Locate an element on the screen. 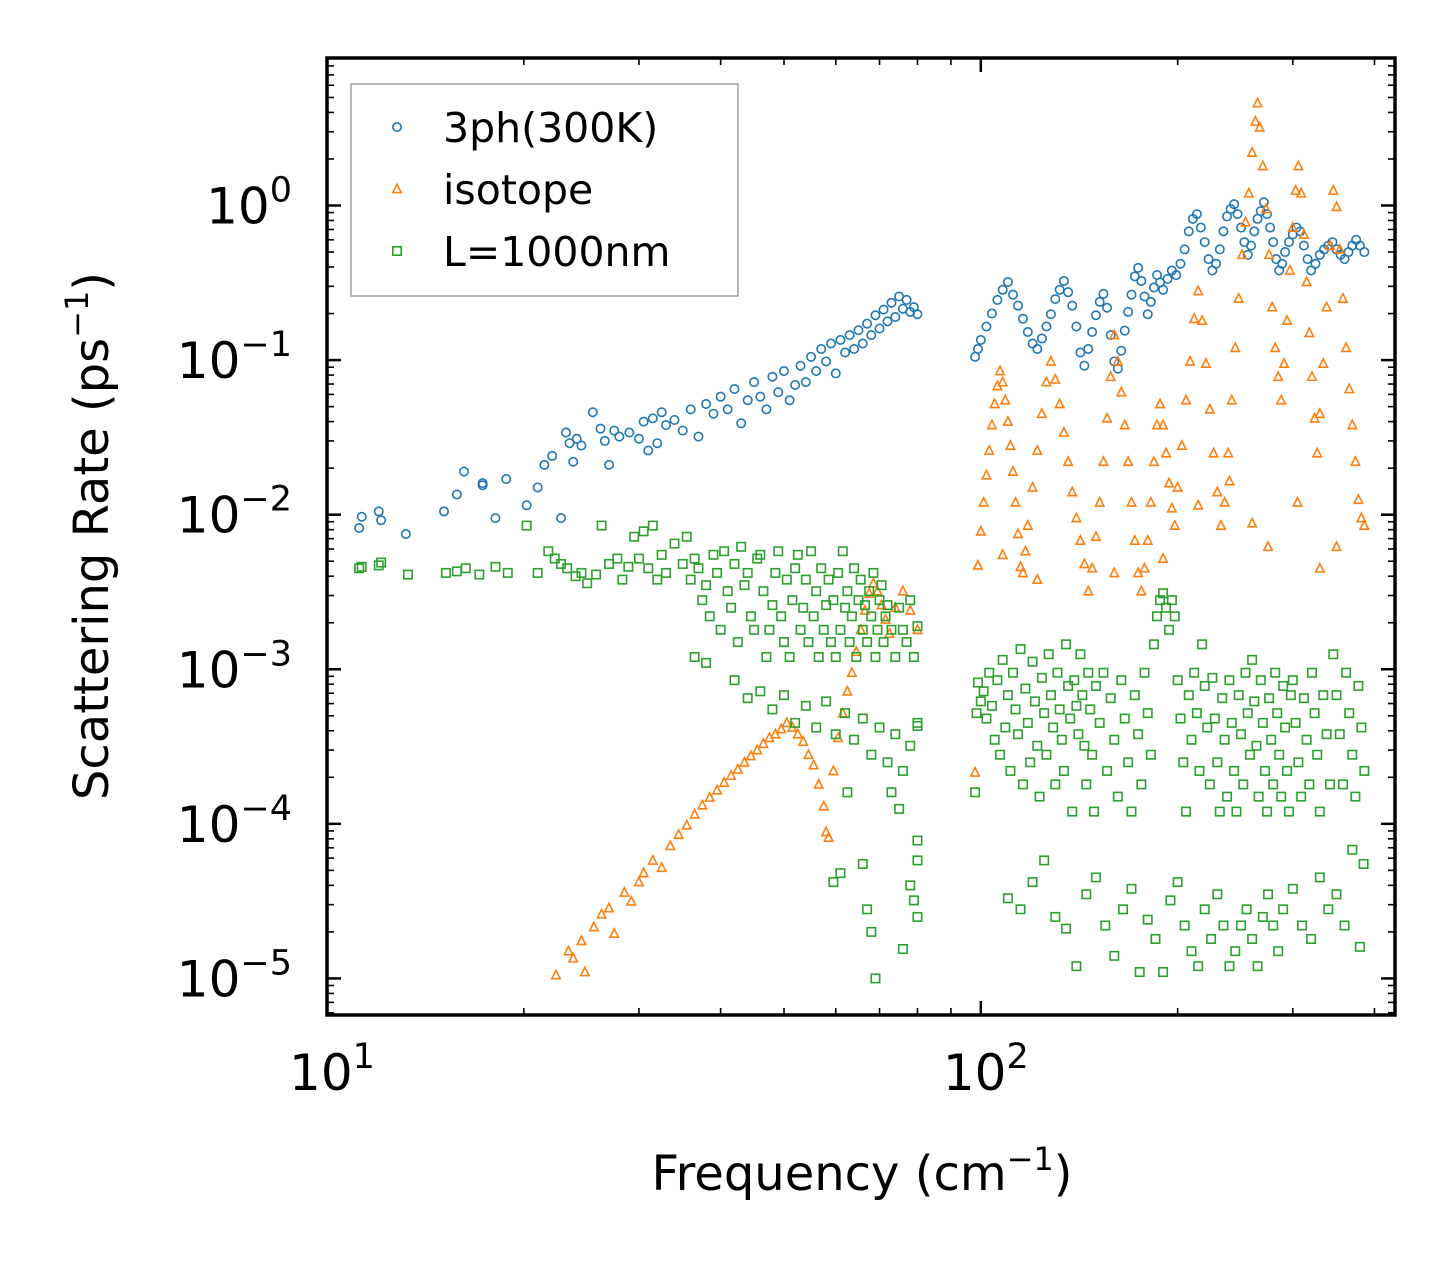 The width and height of the screenshot is (1455, 1265). y-axis-label-text: Scattering Rate (ps is located at coordinates (92, 569).